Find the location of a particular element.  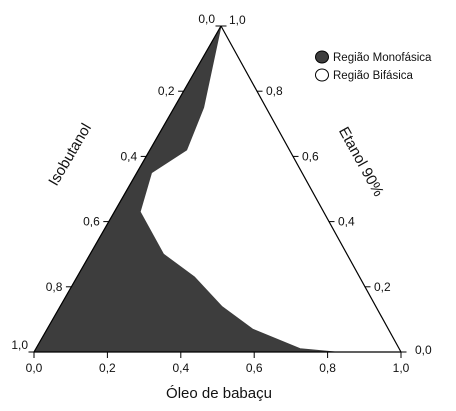

ethanol-axis-tick-label: 1,0 is located at coordinates (237, 20).